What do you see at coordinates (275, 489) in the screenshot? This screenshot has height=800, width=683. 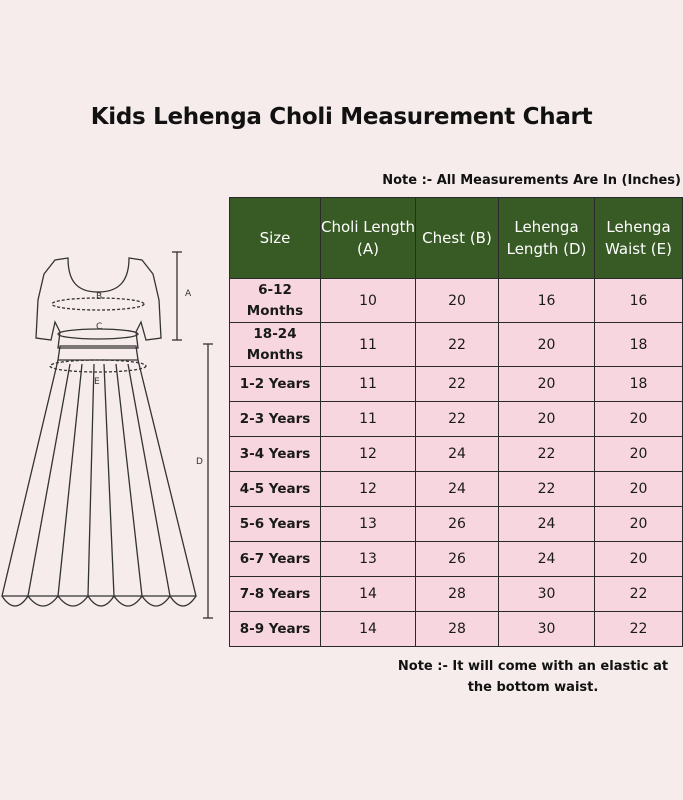 I see `size-cell: 4-5 Years` at bounding box center [275, 489].